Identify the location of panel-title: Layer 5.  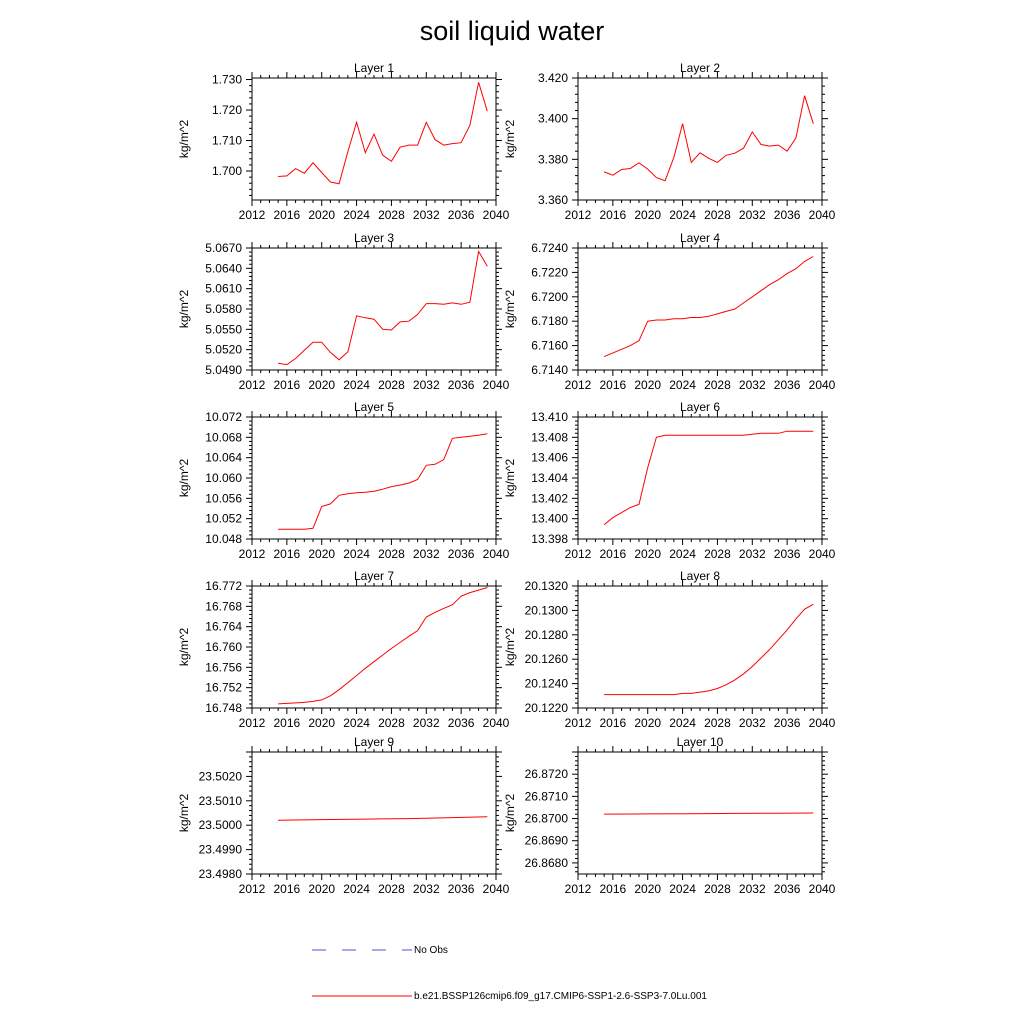
(374, 407).